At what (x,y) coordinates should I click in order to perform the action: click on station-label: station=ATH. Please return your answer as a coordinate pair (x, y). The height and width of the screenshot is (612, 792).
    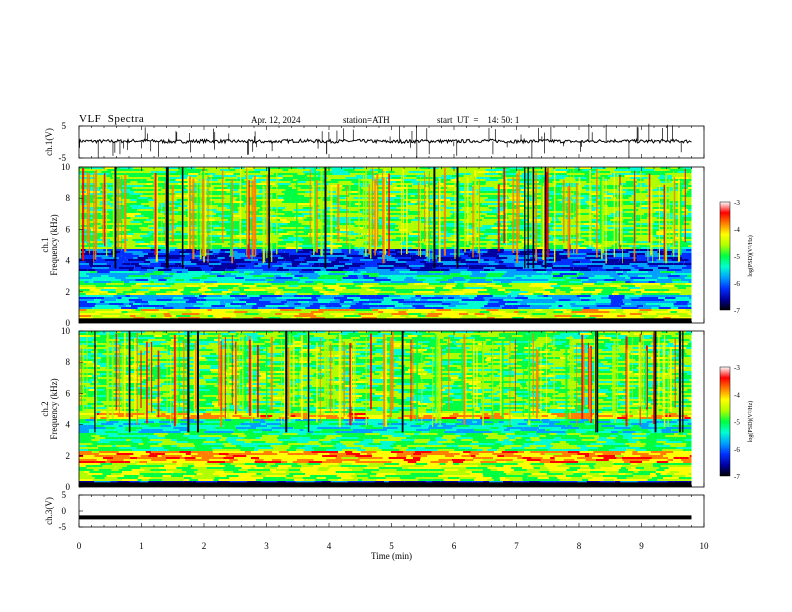
    Looking at the image, I should click on (366, 120).